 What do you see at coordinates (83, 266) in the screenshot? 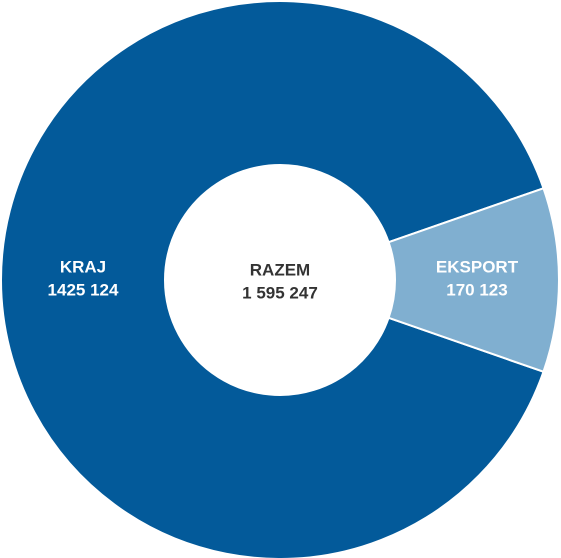
I see `slice-label: KRAJ` at bounding box center [83, 266].